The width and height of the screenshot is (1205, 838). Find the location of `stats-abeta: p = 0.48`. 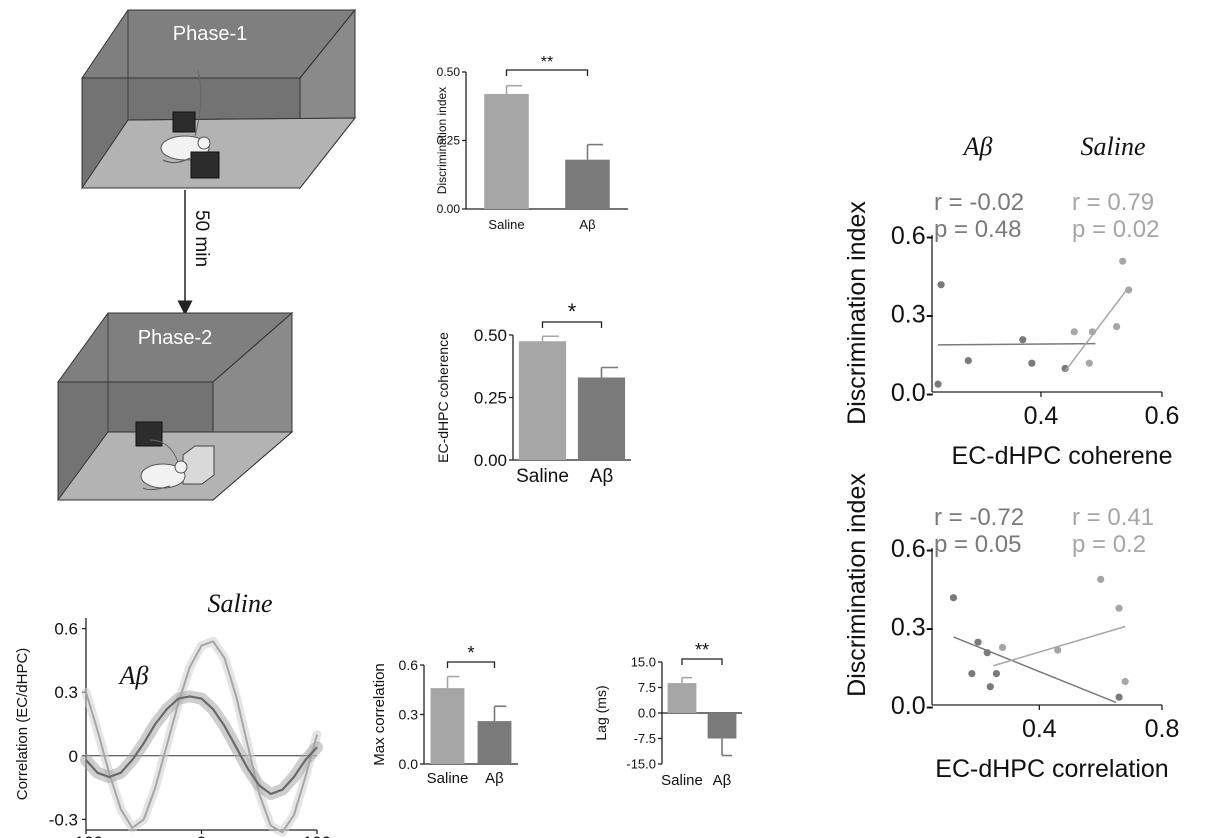

stats-abeta: p = 0.48 is located at coordinates (977, 229).